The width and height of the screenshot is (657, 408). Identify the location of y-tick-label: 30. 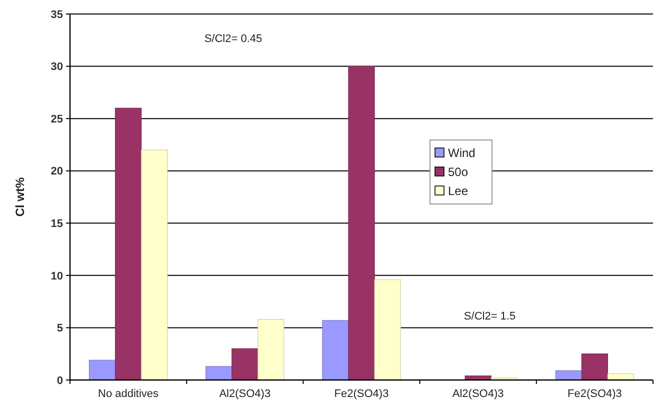
(56, 67).